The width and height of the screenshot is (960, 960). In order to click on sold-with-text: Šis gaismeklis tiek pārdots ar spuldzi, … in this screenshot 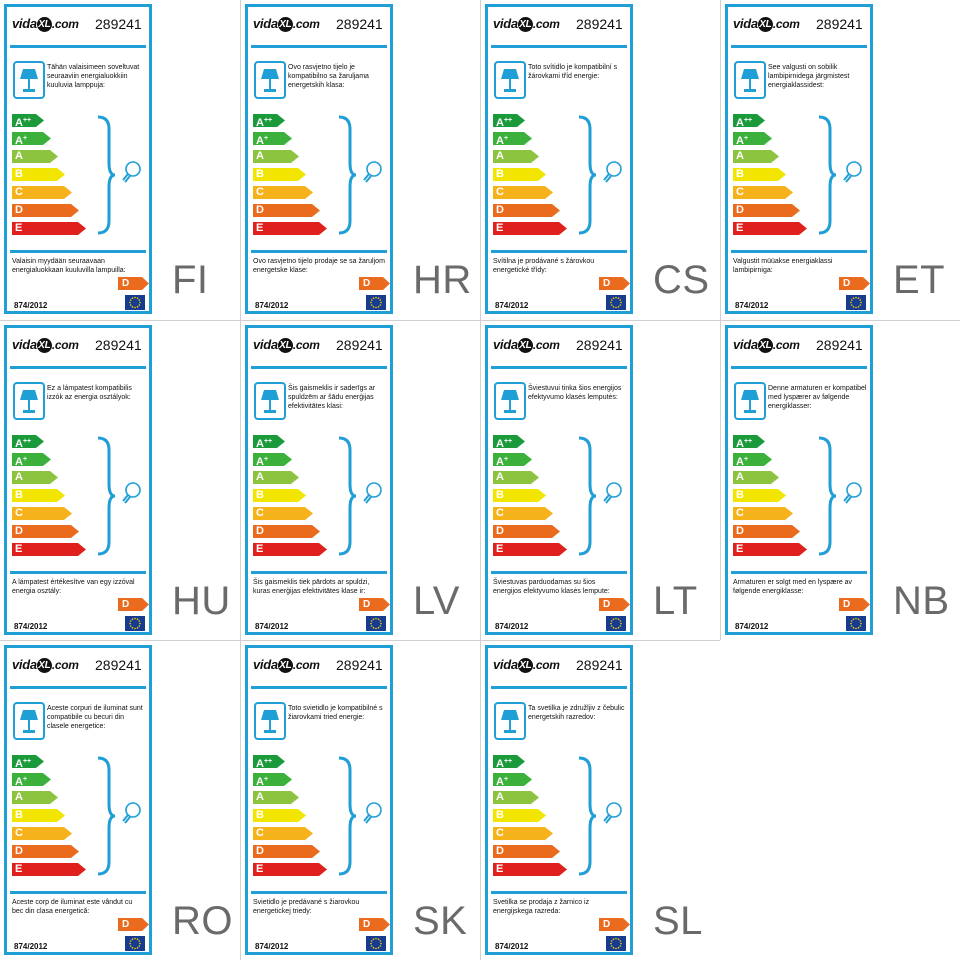, I will do `click(311, 587)`.